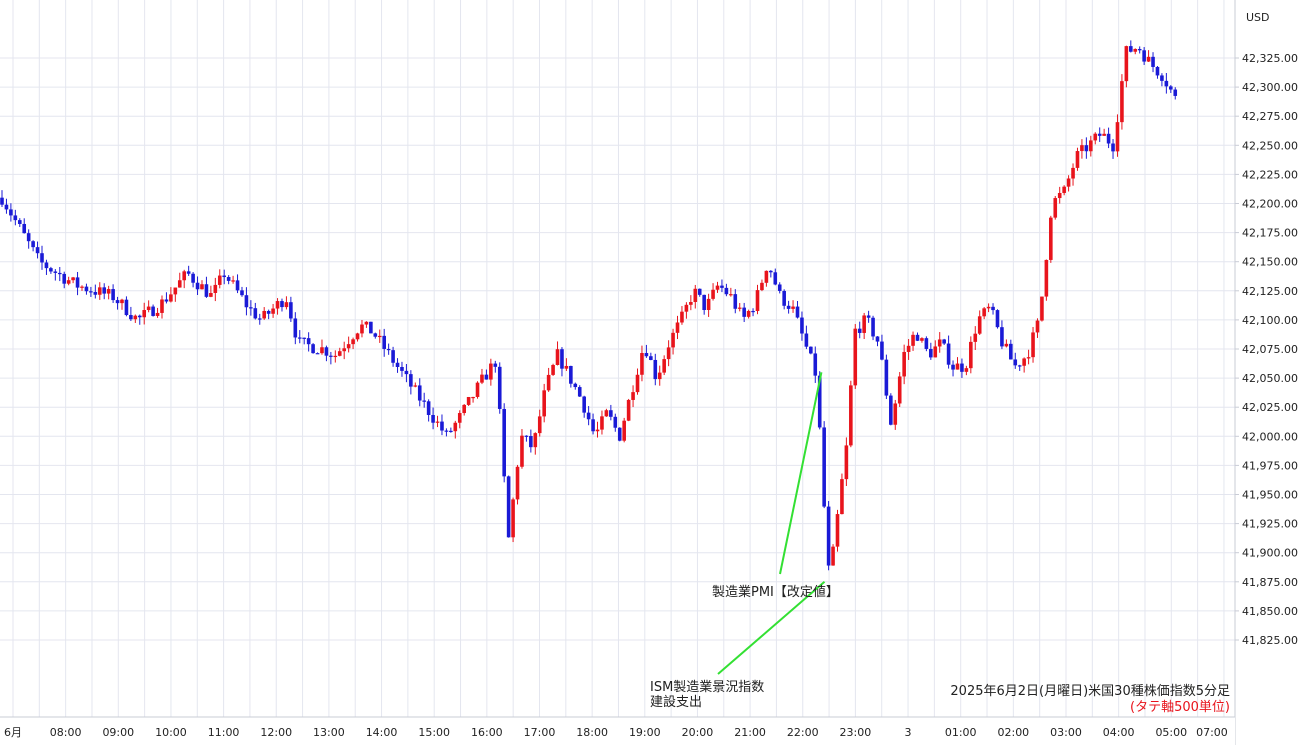 This screenshot has height=749, width=1300. What do you see at coordinates (801, 473) in the screenshot?
I see `annotation-line-pmi` at bounding box center [801, 473].